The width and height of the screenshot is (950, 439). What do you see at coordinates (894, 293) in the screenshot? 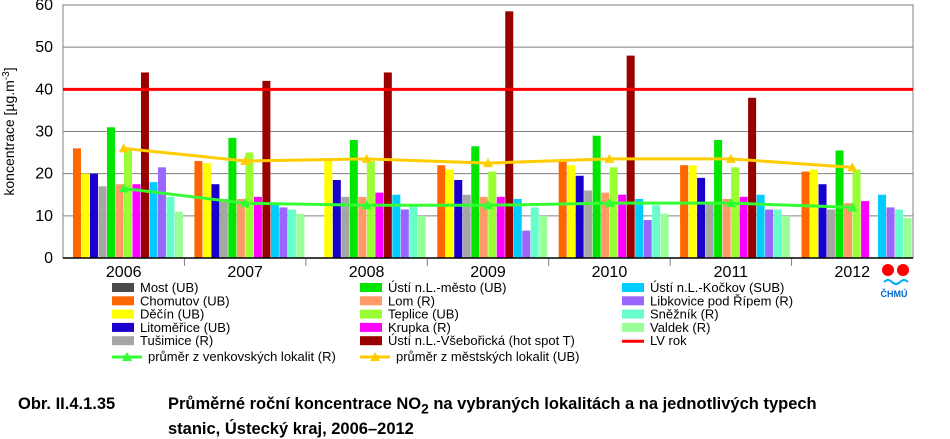
I see `logo-text: ČHMÚ` at bounding box center [894, 293].